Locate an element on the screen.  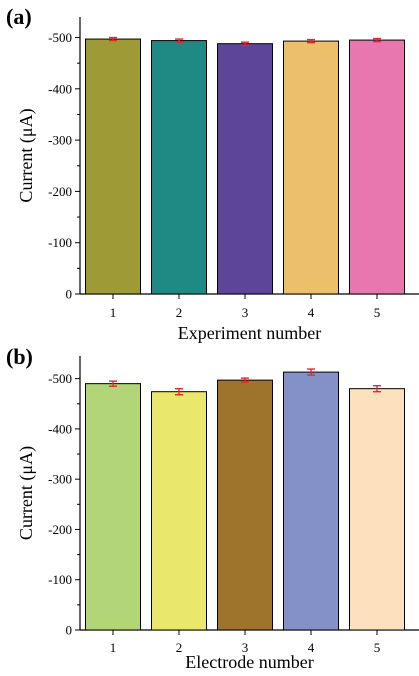
panel-label: (b) is located at coordinates (19, 356).